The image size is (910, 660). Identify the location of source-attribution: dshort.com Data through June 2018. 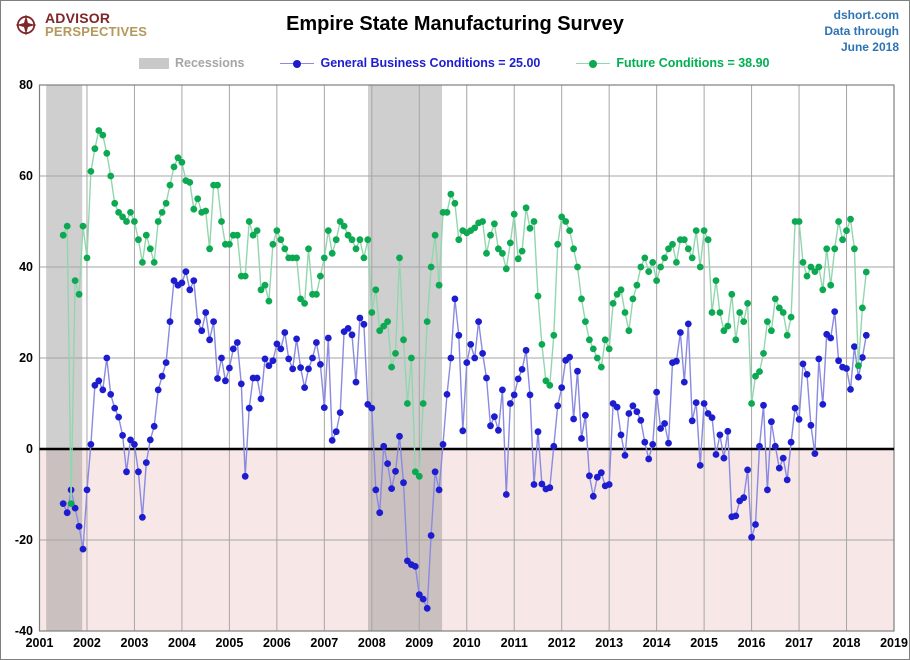
(861, 31).